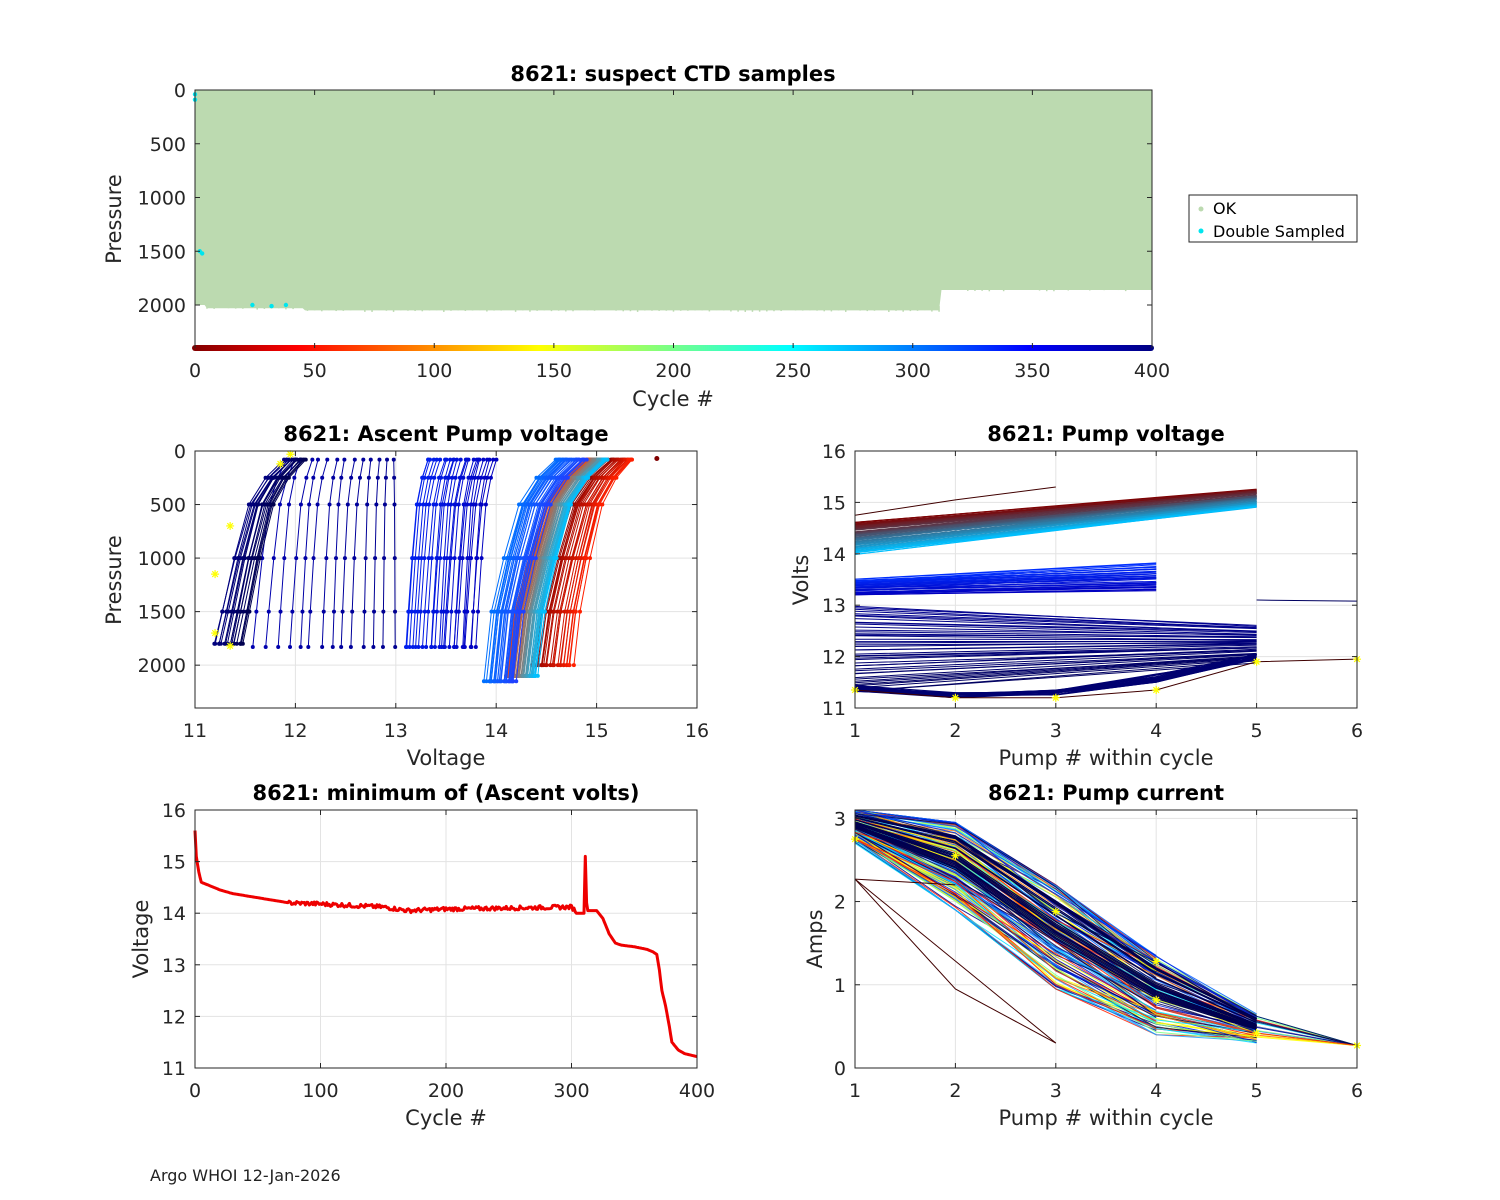  What do you see at coordinates (320, 1091) in the screenshot?
I see `minvolt-xtick-label: 100` at bounding box center [320, 1091].